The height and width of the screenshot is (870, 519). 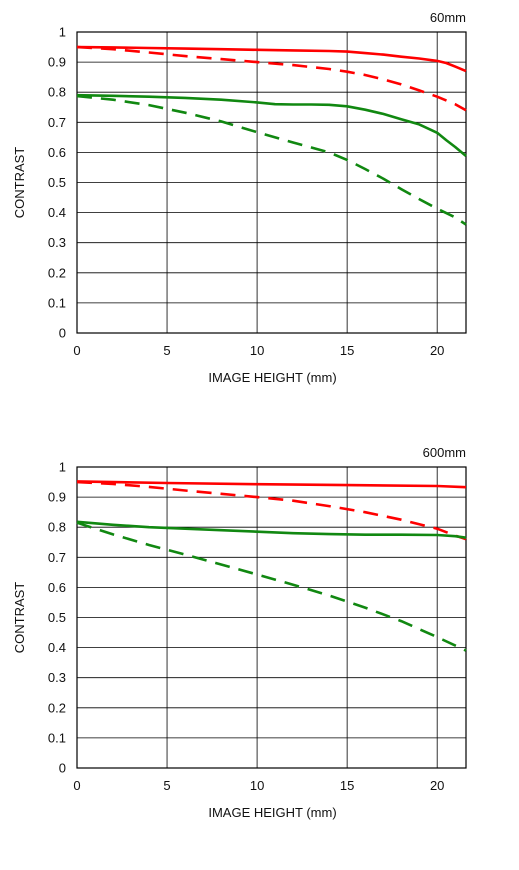 I want to click on chart-title: 60mm, so click(x=448, y=17).